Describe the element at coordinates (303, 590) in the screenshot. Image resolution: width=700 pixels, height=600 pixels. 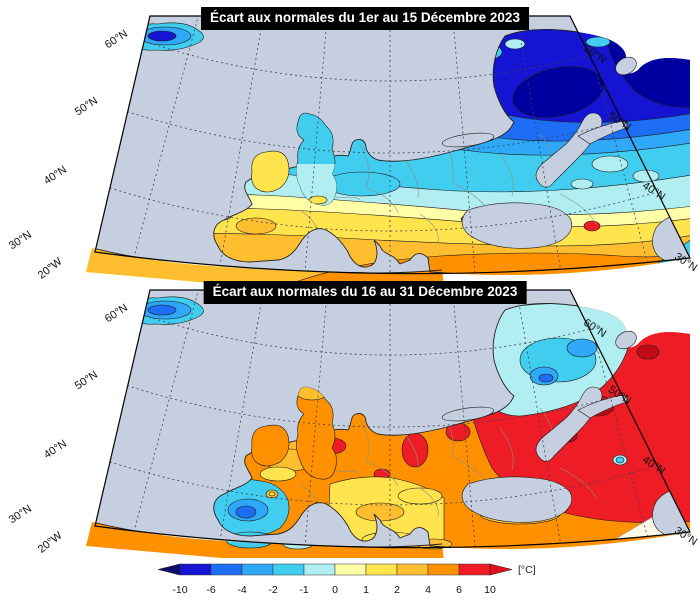
I see `svg-text: -1` at that location.